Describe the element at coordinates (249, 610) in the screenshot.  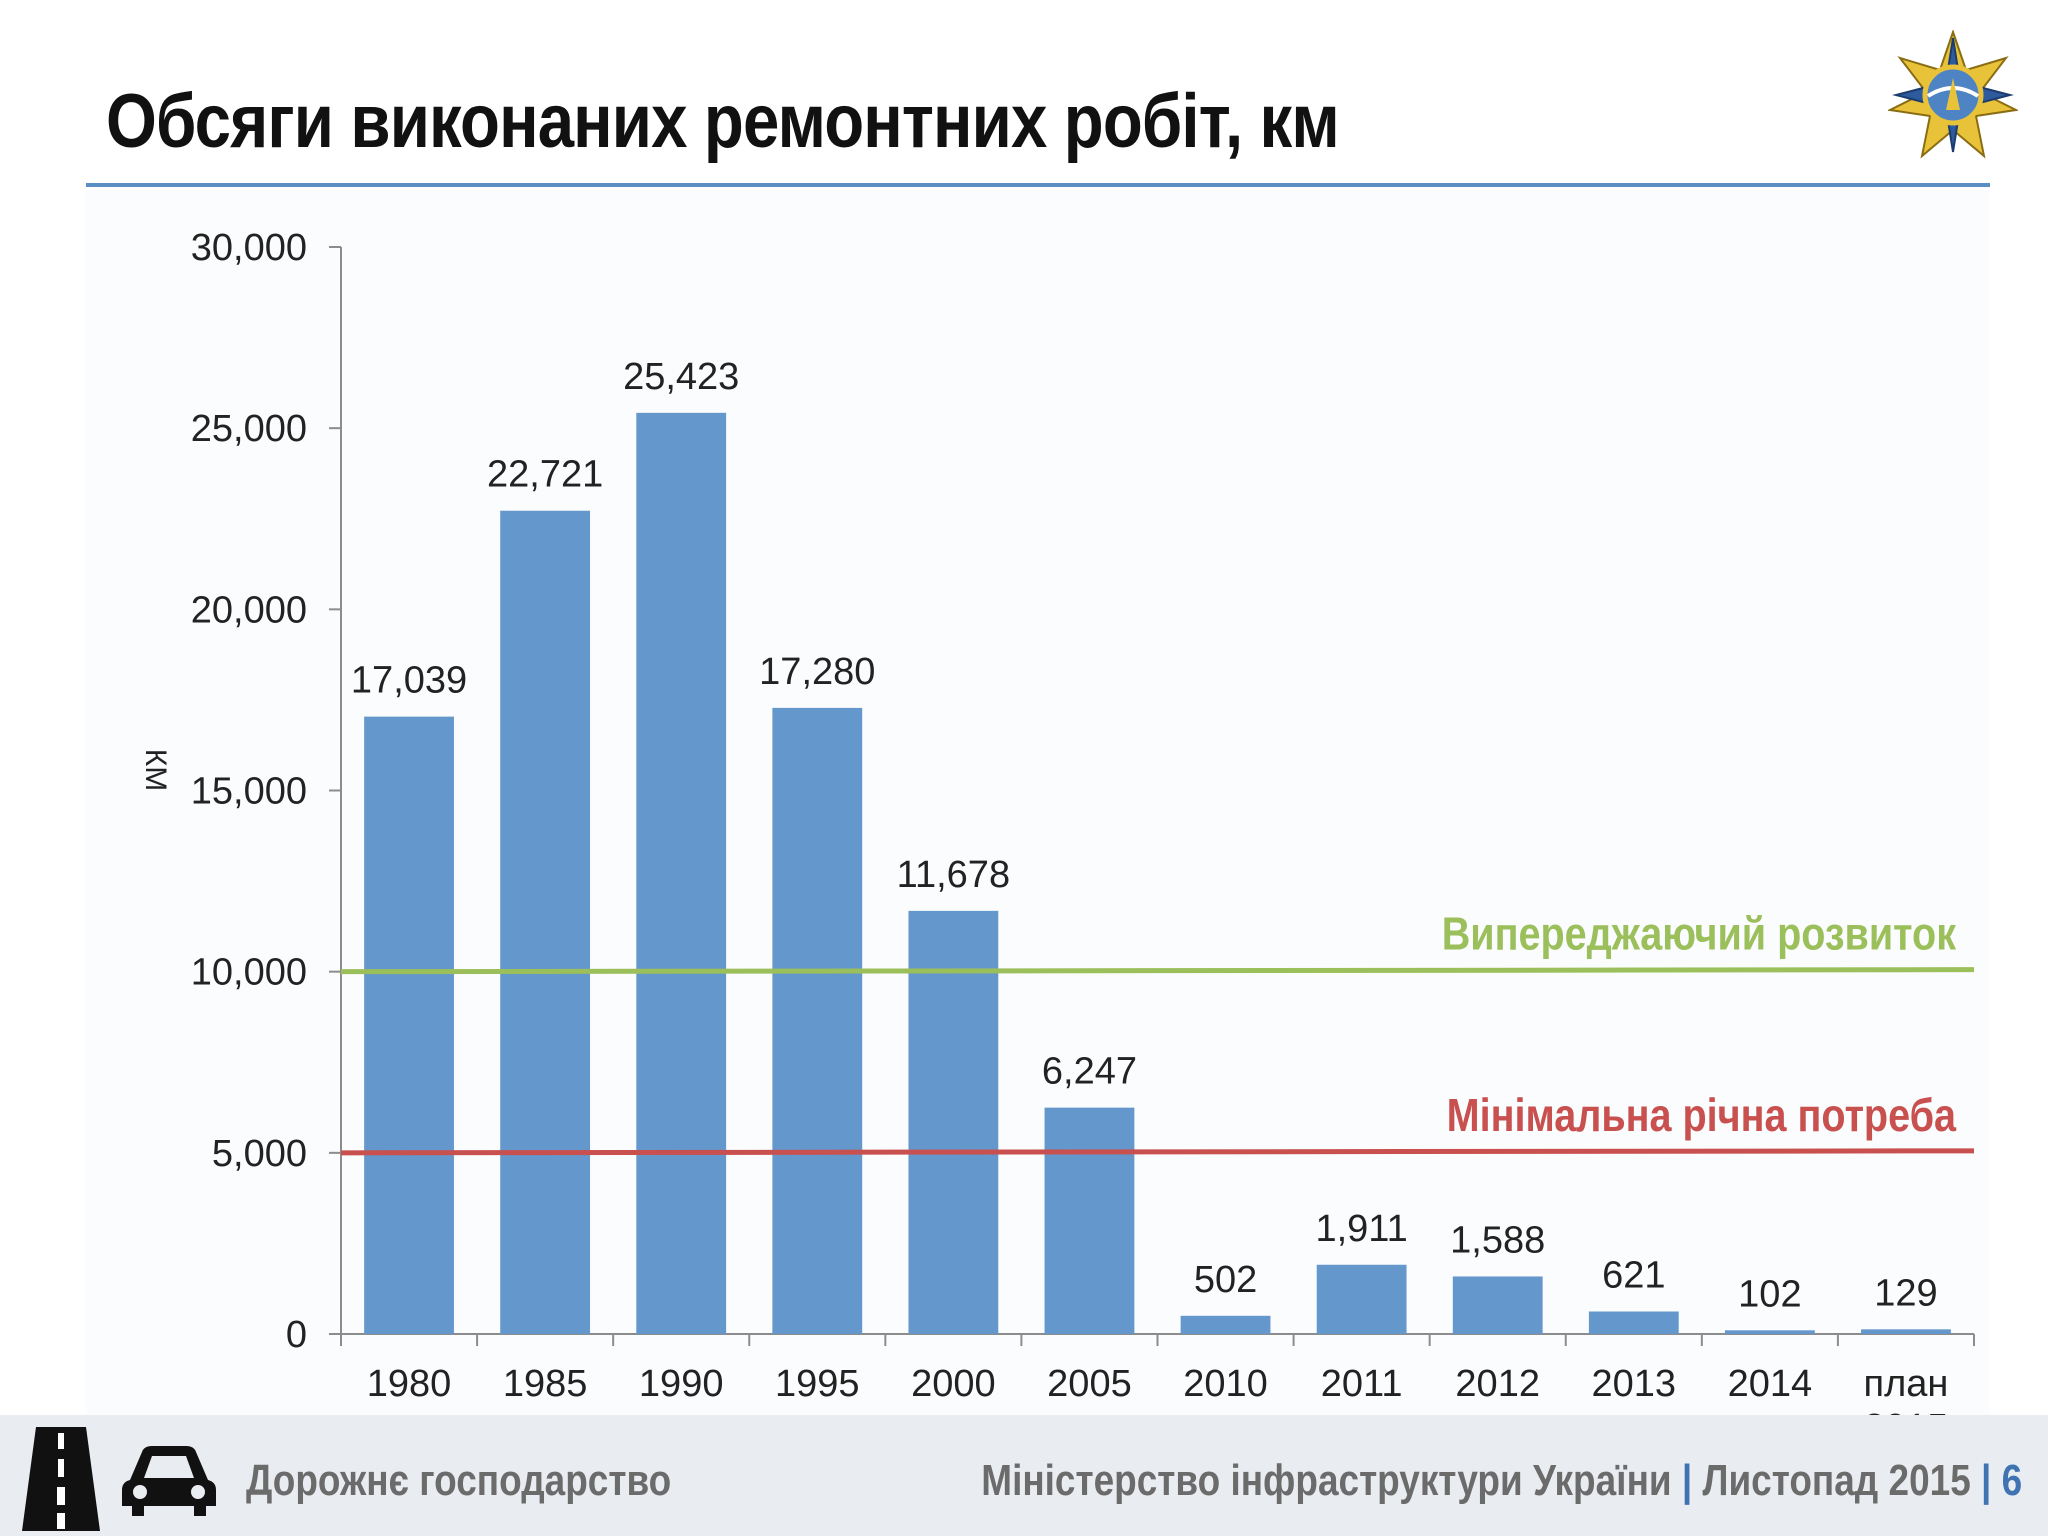
I see `y-tick-label: 20,000` at that location.